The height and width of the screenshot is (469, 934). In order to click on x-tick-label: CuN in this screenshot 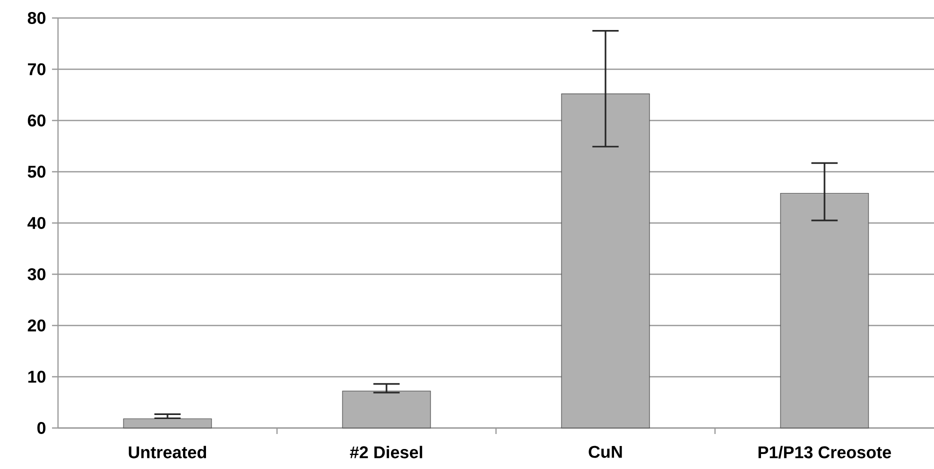, I will do `click(605, 452)`.